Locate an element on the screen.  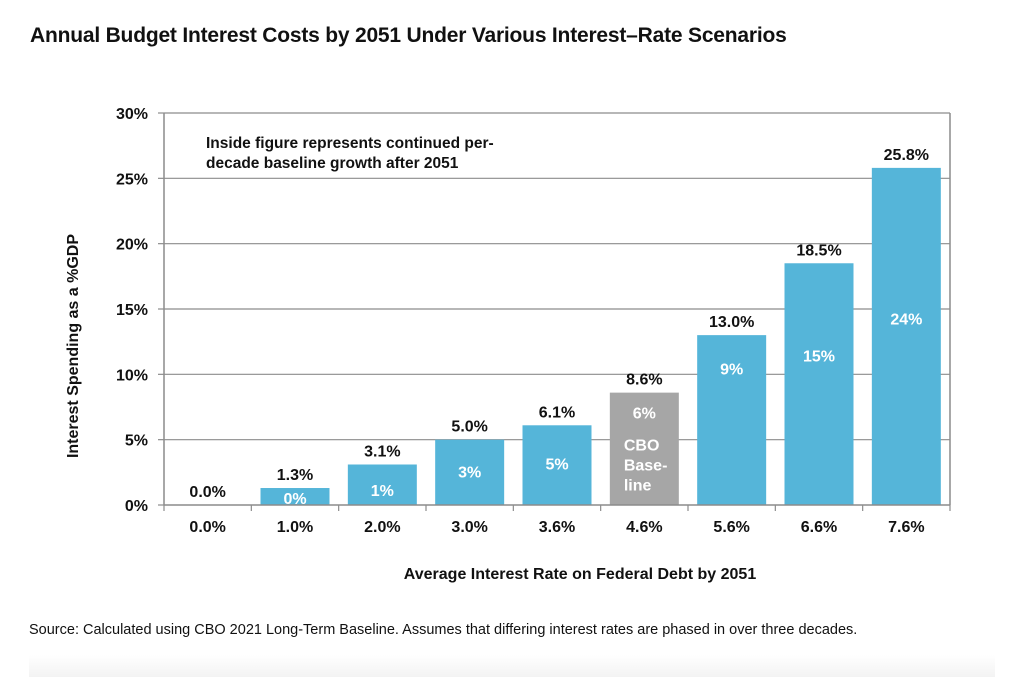
y-tick-label: 15% is located at coordinates (132, 310).